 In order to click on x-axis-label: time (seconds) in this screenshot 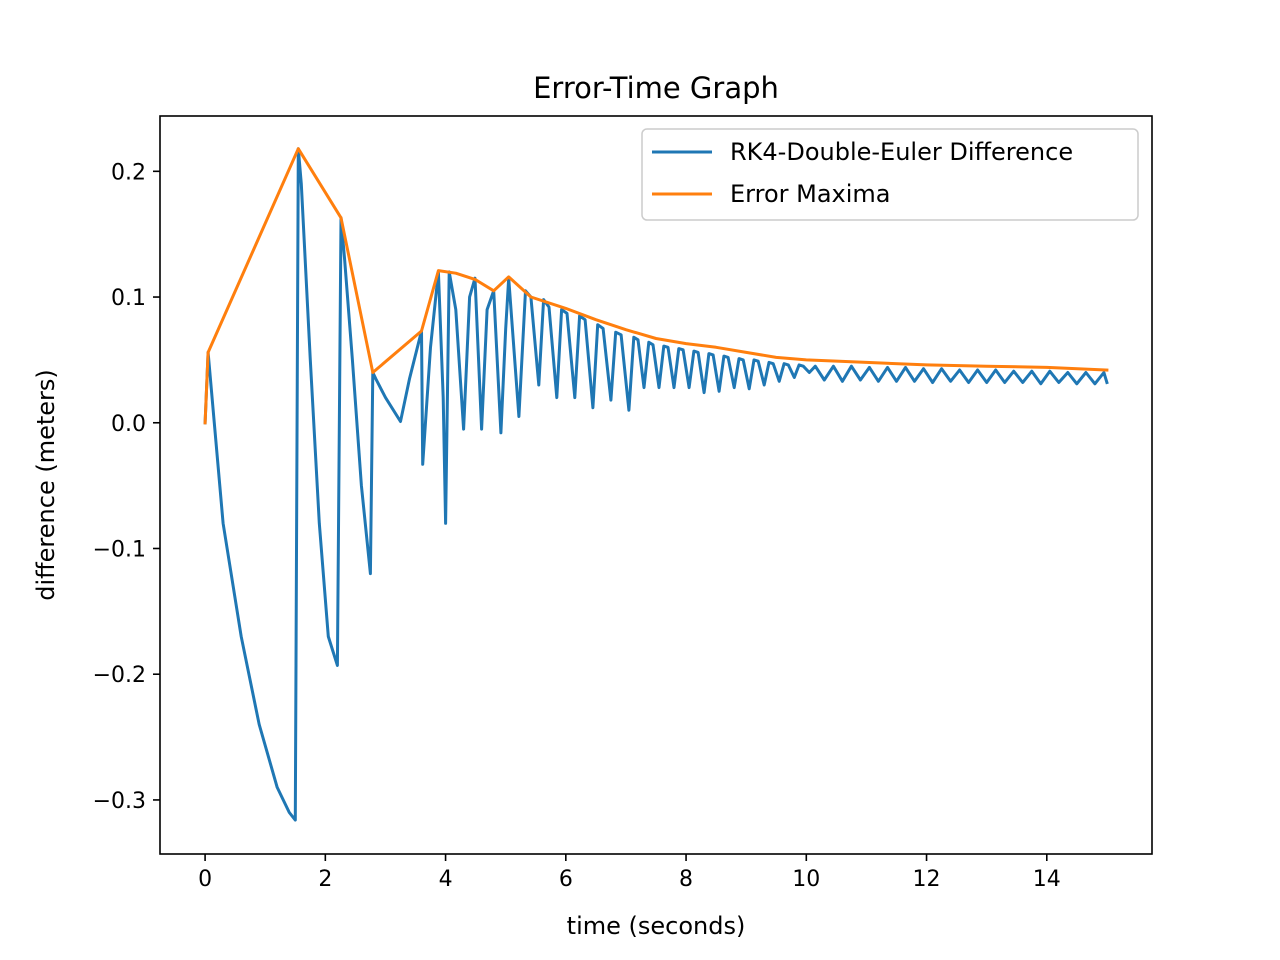, I will do `click(656, 926)`.